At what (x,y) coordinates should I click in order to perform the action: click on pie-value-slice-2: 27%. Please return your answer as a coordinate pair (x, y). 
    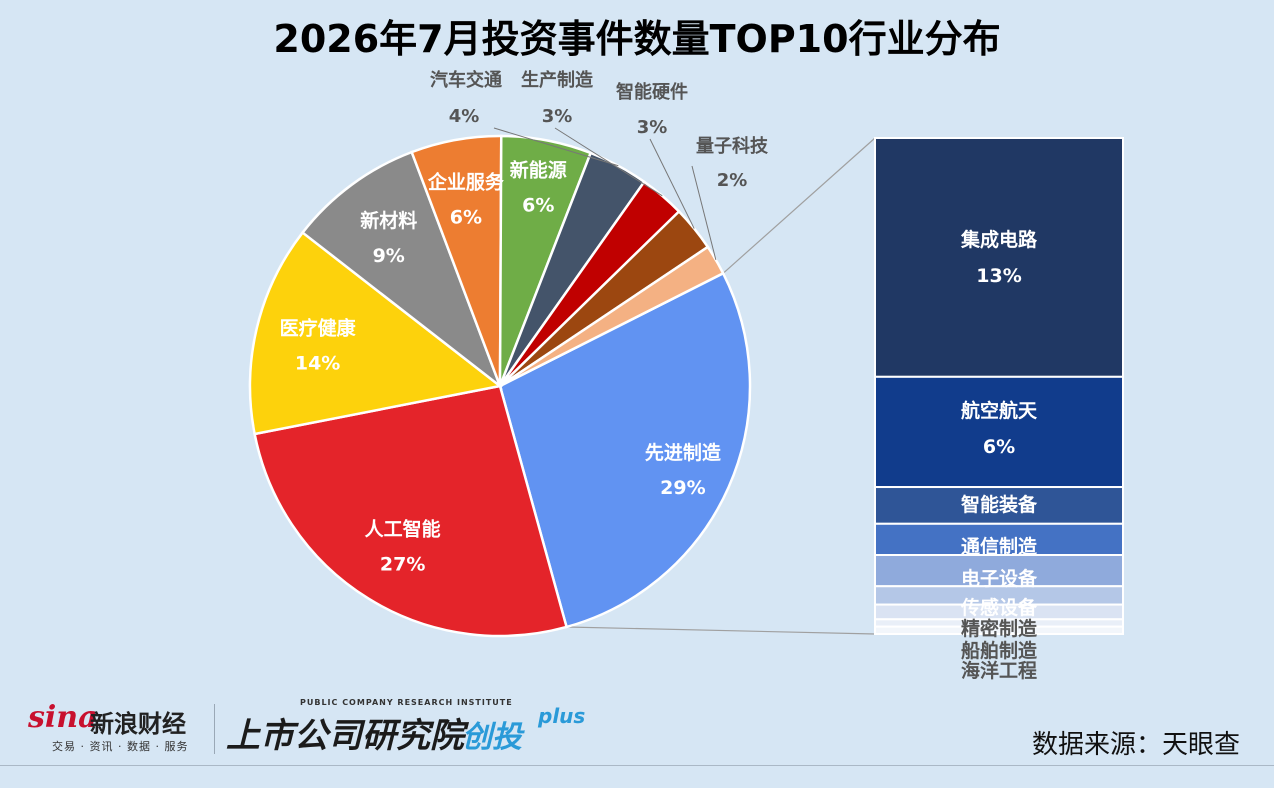
    Looking at the image, I should click on (402, 564).